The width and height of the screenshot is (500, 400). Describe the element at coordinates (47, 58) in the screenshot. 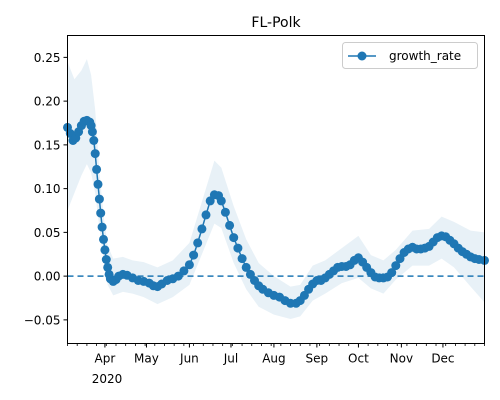

I see `y-tick-label: 0.25` at that location.